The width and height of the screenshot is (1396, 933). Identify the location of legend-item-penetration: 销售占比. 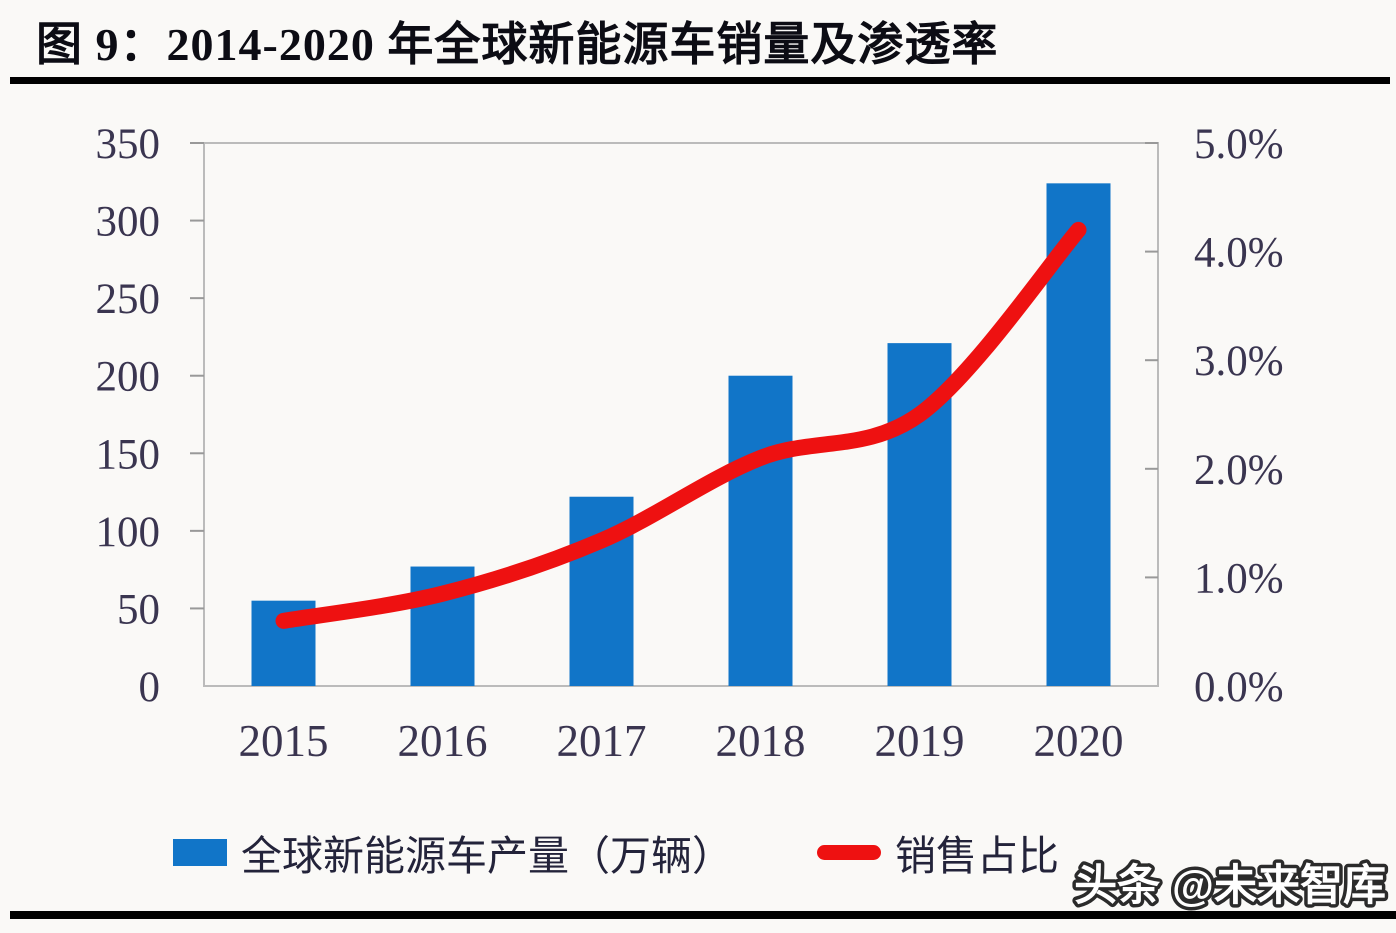
(938, 852).